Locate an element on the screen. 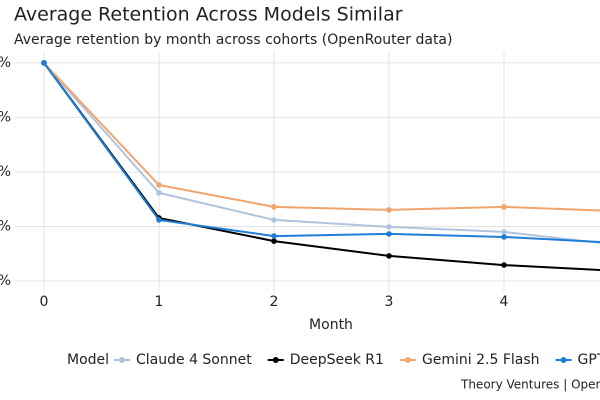 The height and width of the screenshot is (400, 600). legend-item: DeepSeek R1 is located at coordinates (325, 360).